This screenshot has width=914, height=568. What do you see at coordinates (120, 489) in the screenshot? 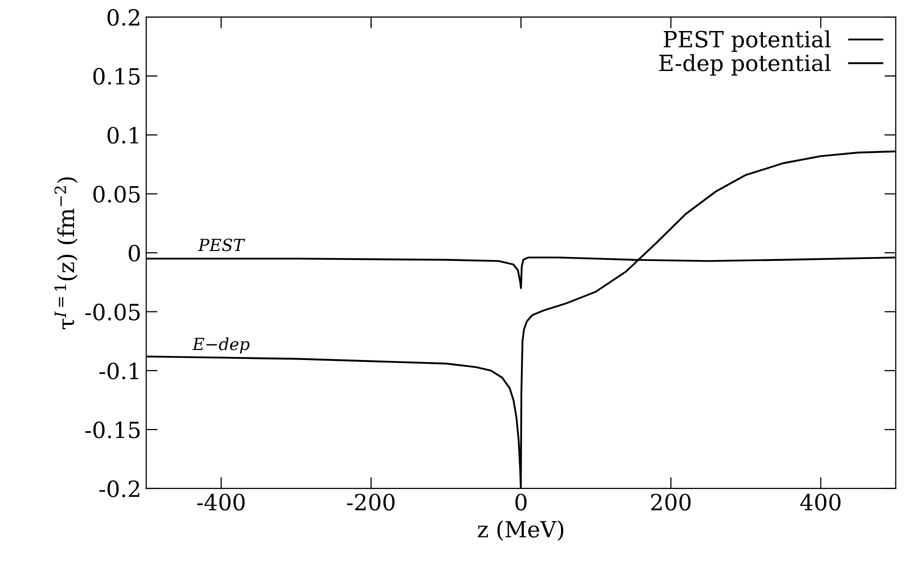
I see `y-tick-label: -0.2` at bounding box center [120, 489].